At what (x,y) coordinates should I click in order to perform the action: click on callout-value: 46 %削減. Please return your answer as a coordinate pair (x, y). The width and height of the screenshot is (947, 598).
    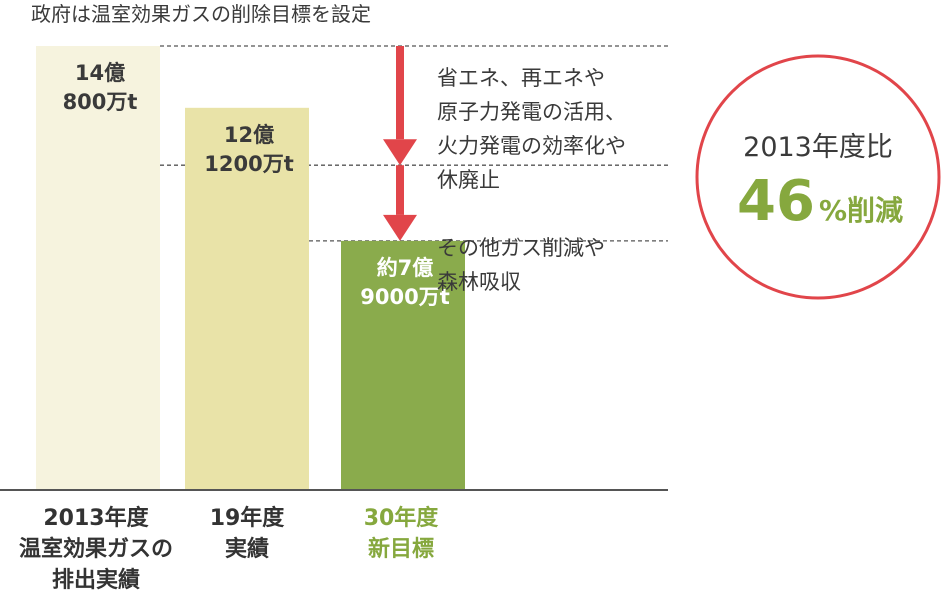
    Looking at the image, I should click on (820, 201).